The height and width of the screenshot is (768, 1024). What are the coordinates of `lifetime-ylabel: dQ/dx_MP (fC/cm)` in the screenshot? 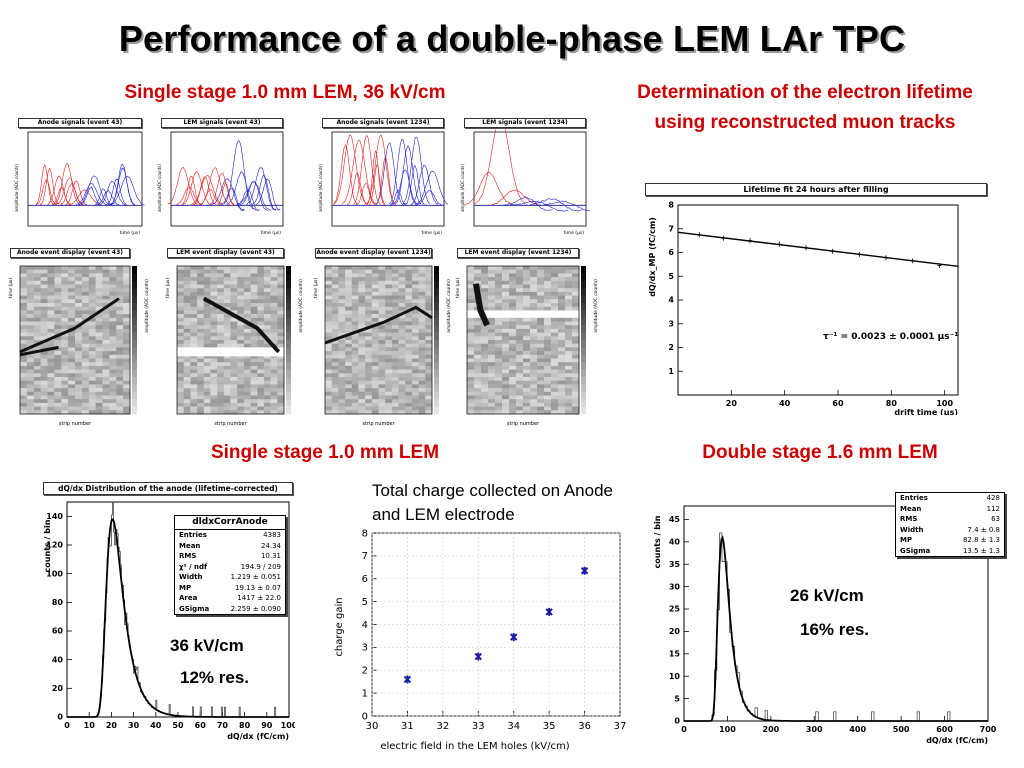 It's located at (652, 257).